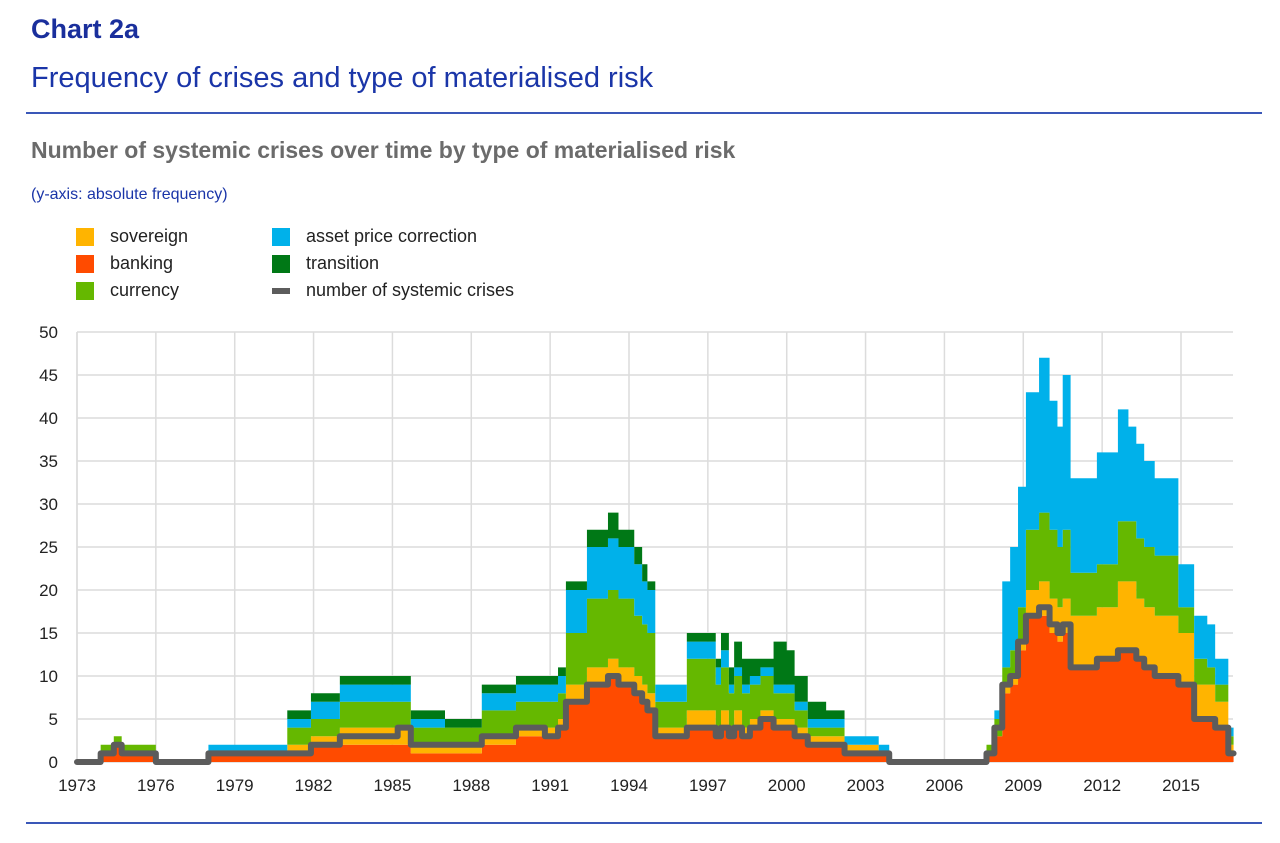 Image resolution: width=1280 pixels, height=843 pixels. Describe the element at coordinates (77, 785) in the screenshot. I see `x-tick-label: 1973` at that location.